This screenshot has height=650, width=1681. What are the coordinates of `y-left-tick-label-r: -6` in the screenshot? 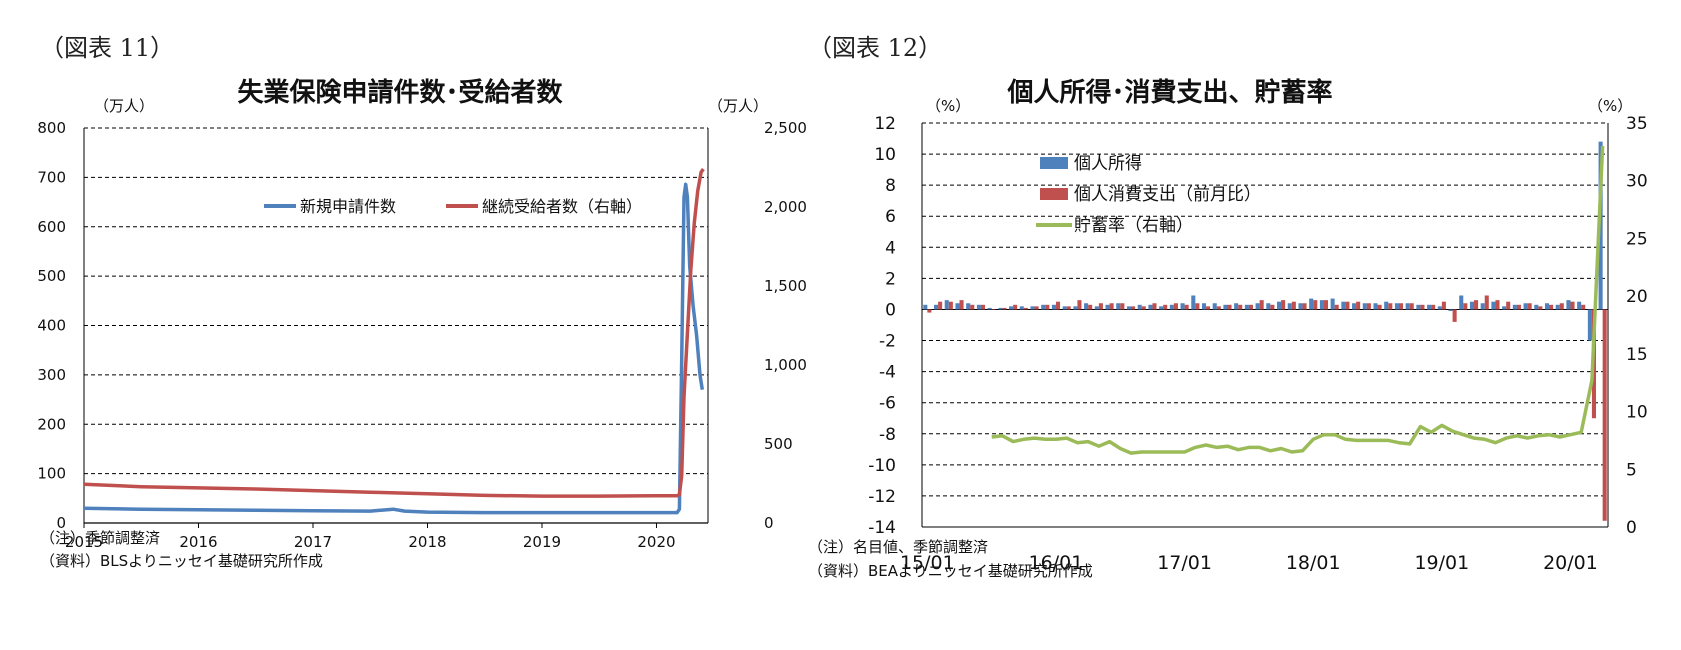 It's located at (887, 404).